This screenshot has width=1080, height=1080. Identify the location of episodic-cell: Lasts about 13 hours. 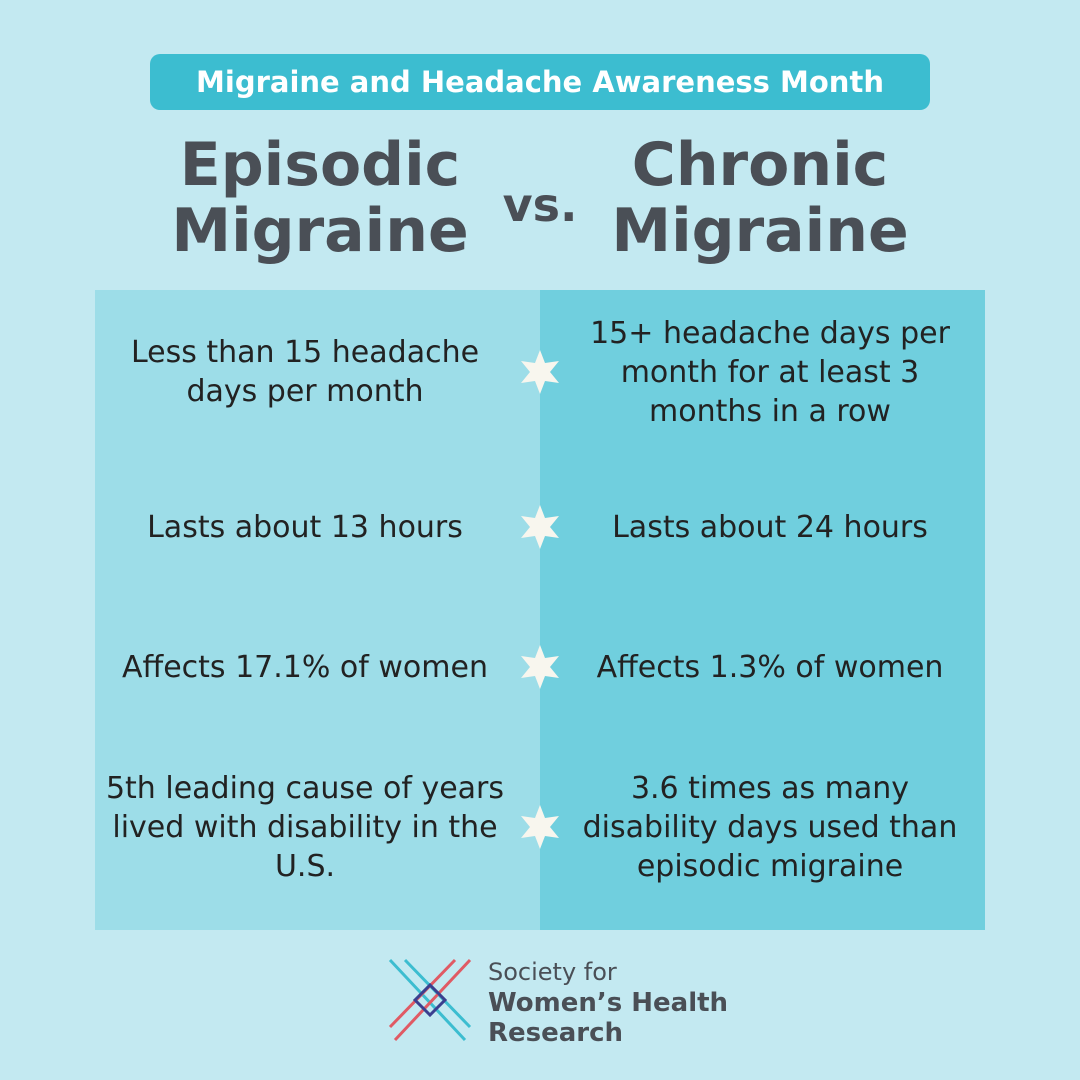
(305, 527).